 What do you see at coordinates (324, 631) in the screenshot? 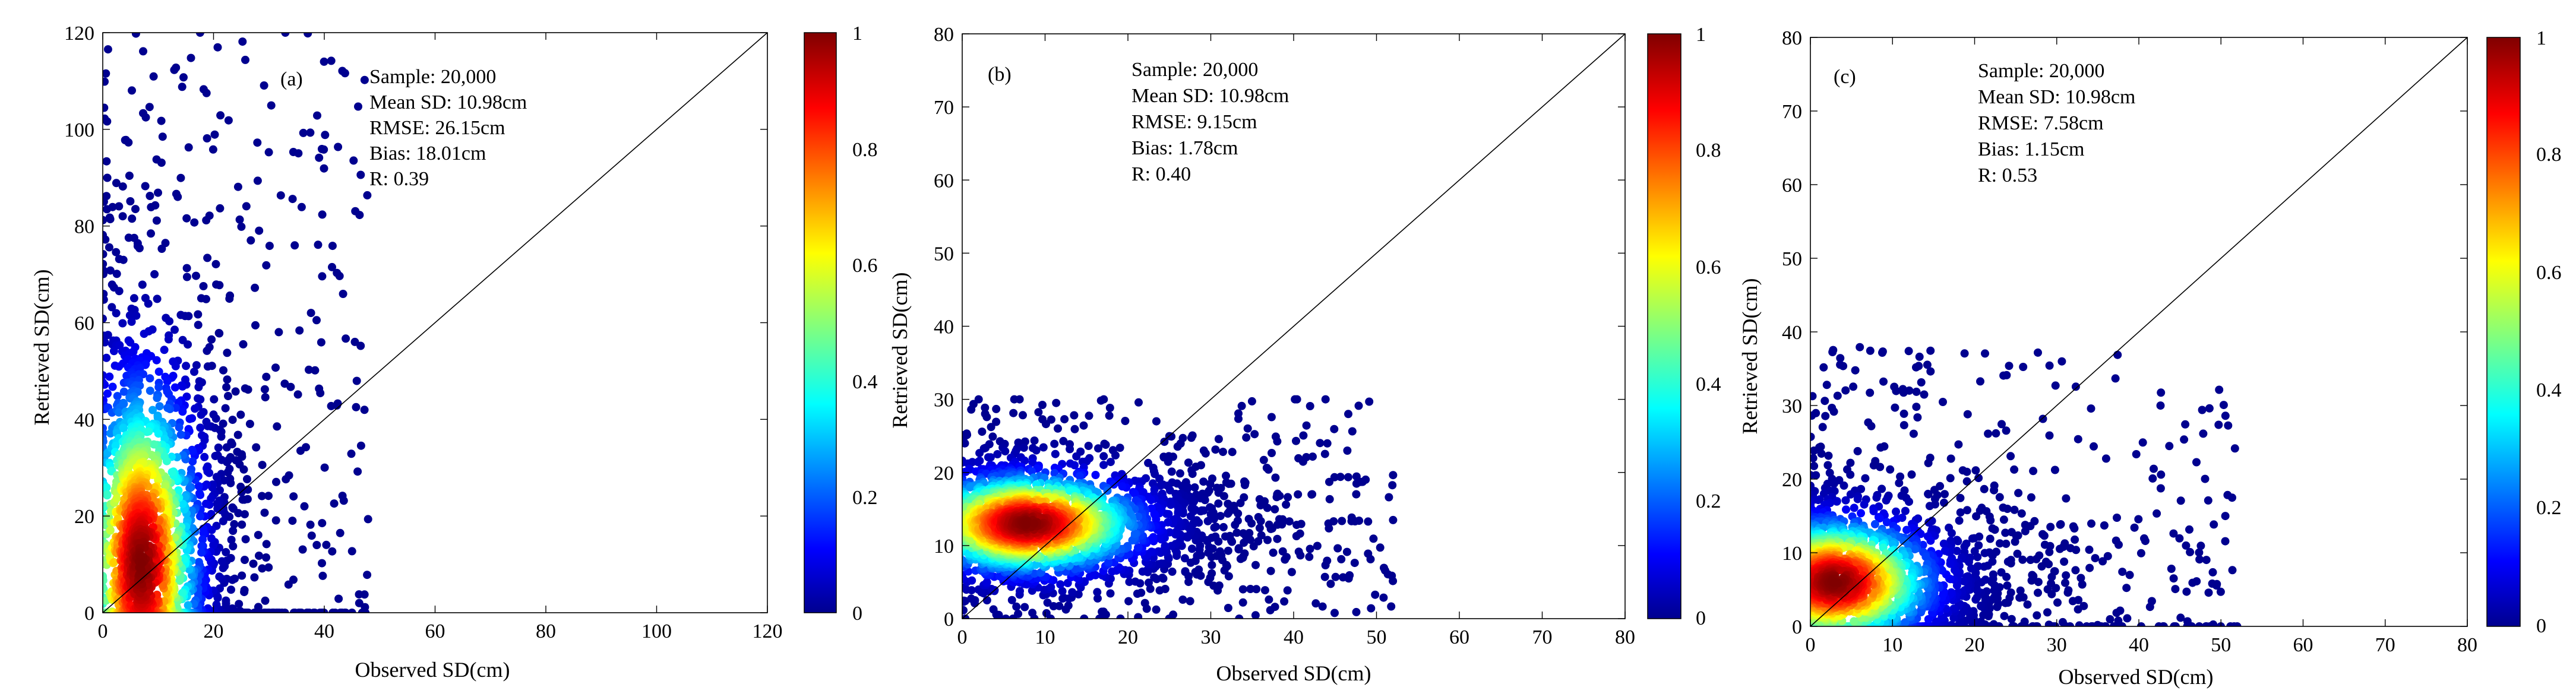
I see `x-tick-label: 40` at bounding box center [324, 631].